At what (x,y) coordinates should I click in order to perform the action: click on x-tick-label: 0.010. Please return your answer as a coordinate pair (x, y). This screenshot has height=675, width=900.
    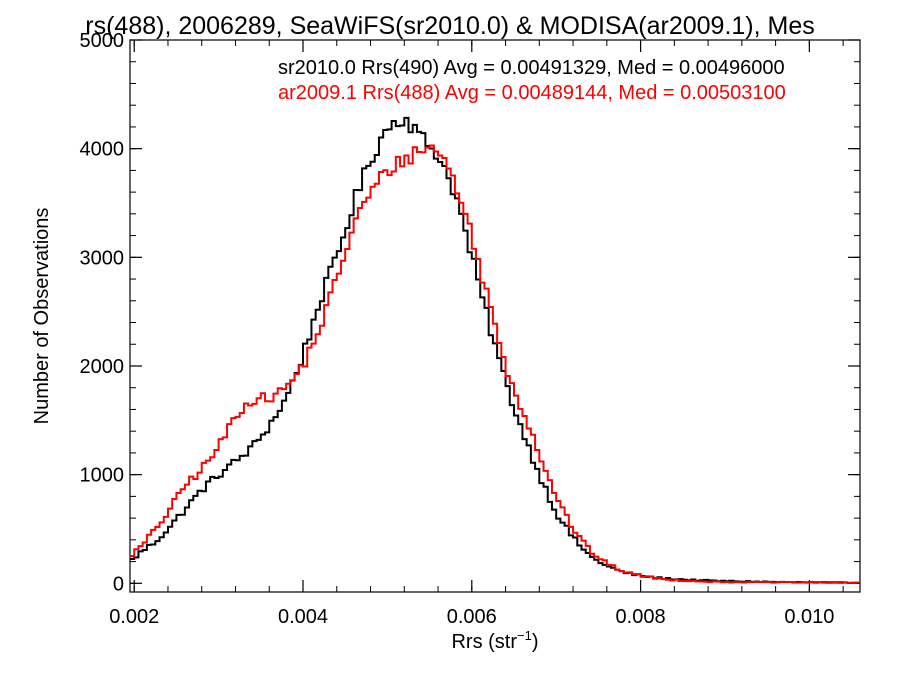
    Looking at the image, I should click on (809, 617).